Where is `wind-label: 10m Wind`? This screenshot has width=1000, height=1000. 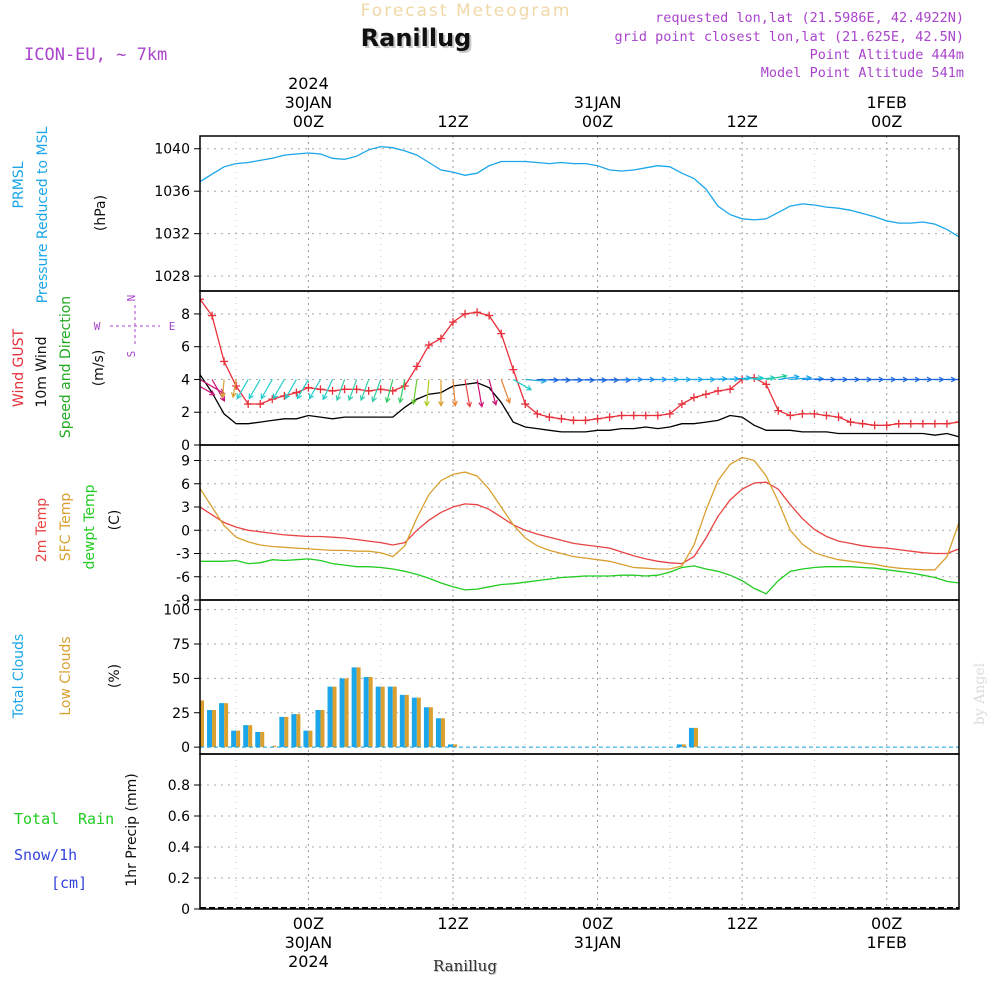 wind-label: 10m Wind is located at coordinates (42, 371).